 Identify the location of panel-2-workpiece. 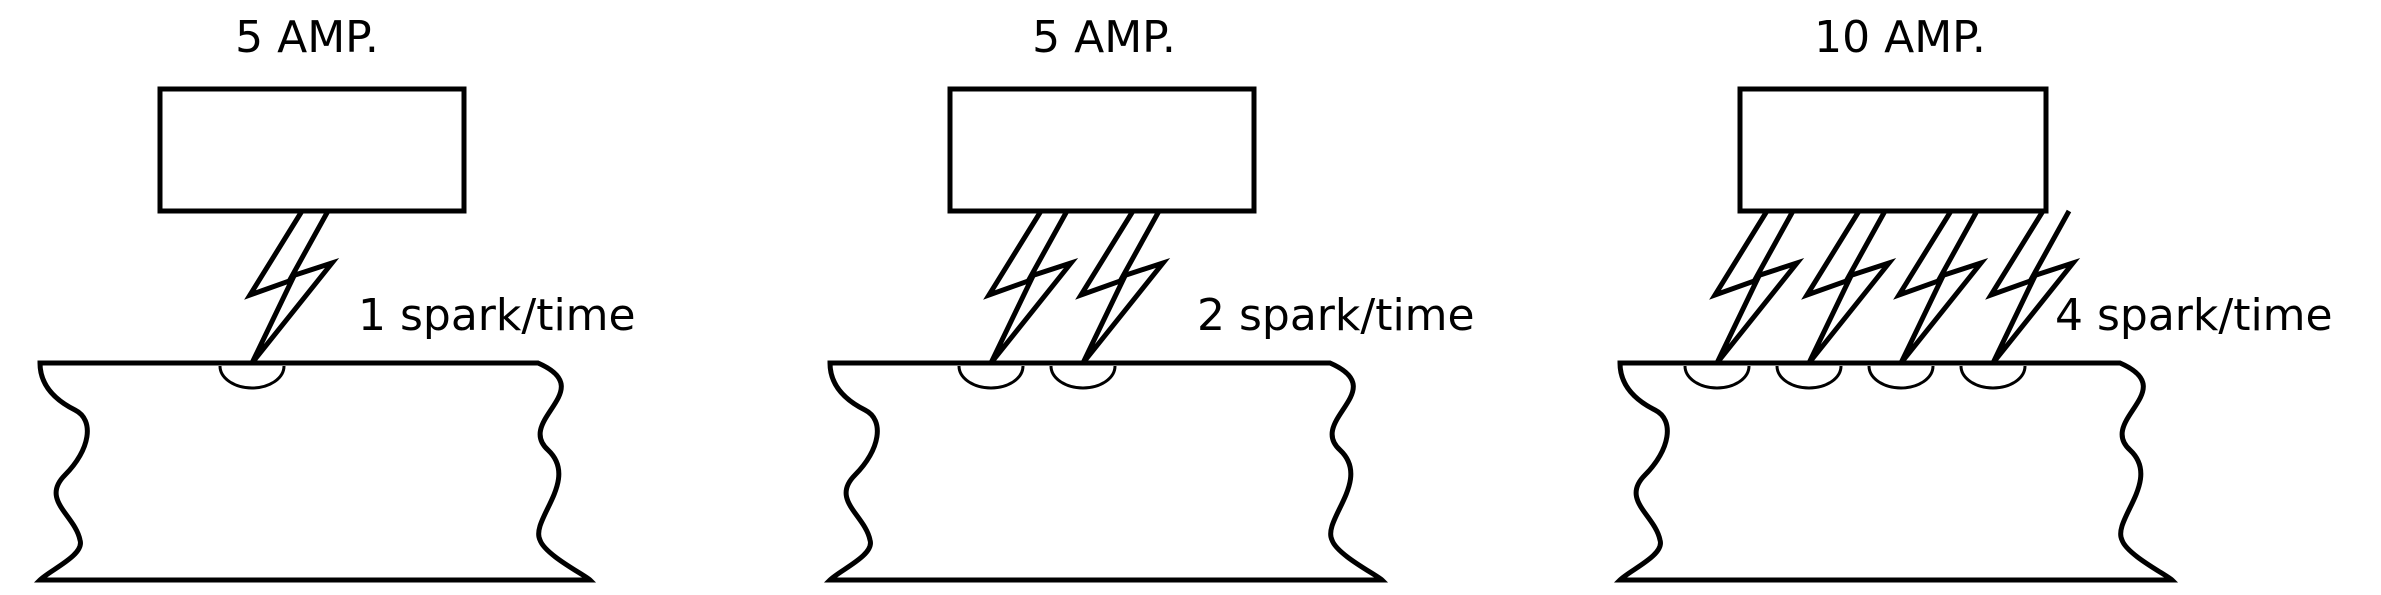
(1106, 471).